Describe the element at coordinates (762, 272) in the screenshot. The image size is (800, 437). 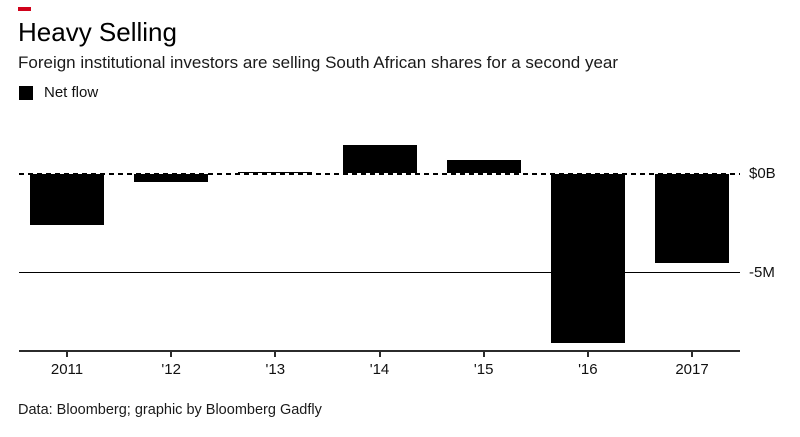
I see `y-tick-label: -5M` at that location.